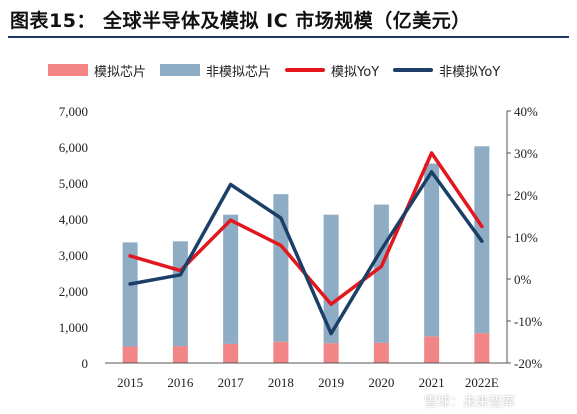 The height and width of the screenshot is (414, 577). I want to click on y-left-tick-label: 5,000, so click(73, 183).